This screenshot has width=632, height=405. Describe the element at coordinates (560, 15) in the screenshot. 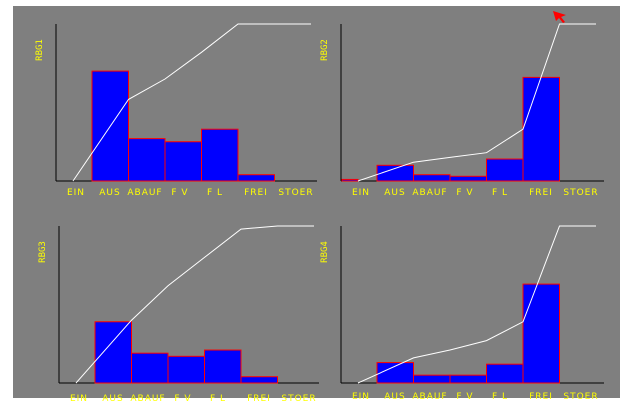

I see `red-arrow-cursor-icon` at that location.